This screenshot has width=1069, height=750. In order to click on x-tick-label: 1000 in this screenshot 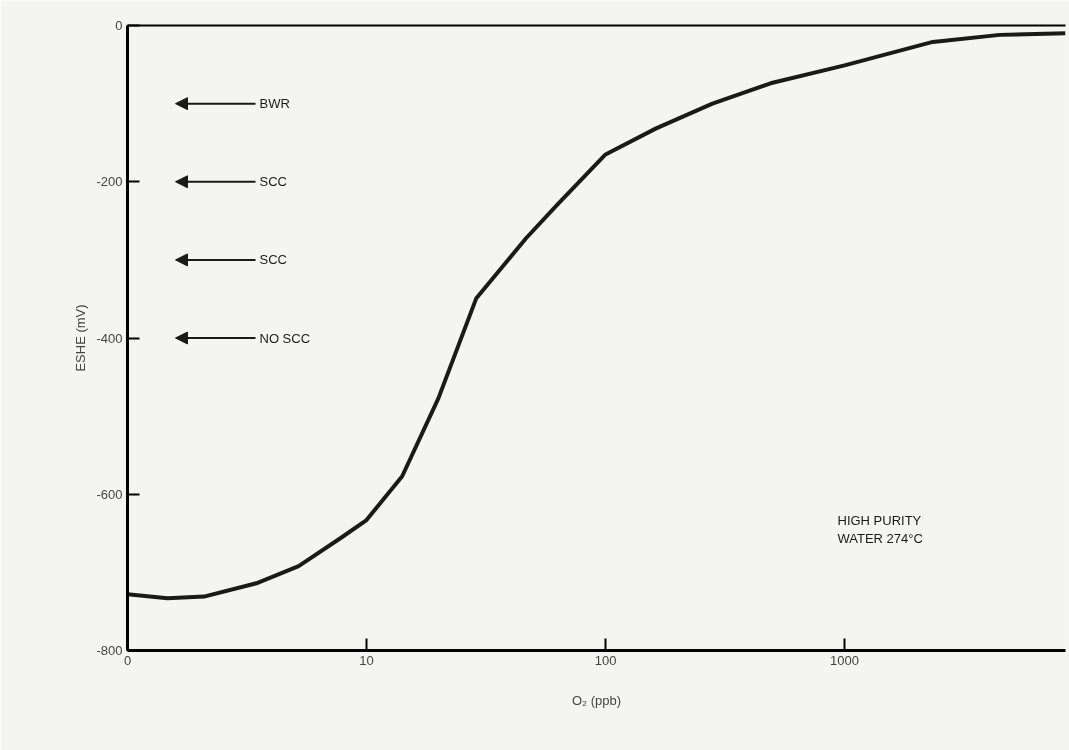, I will do `click(845, 660)`.